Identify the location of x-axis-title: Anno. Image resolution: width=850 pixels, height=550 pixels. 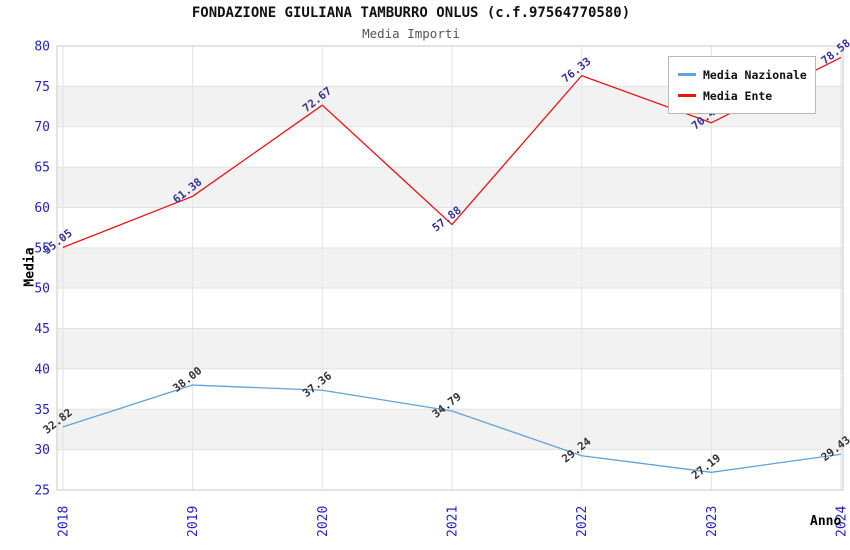
(826, 521).